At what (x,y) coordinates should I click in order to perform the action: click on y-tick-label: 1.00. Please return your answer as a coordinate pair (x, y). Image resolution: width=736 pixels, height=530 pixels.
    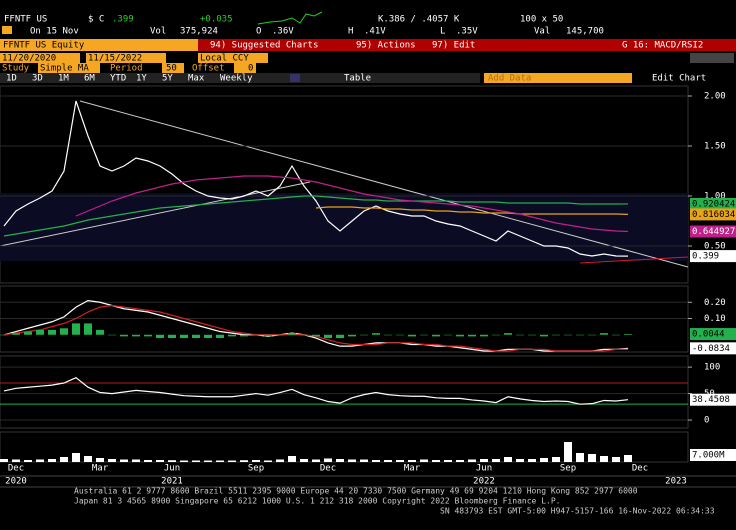
    Looking at the image, I should click on (715, 197).